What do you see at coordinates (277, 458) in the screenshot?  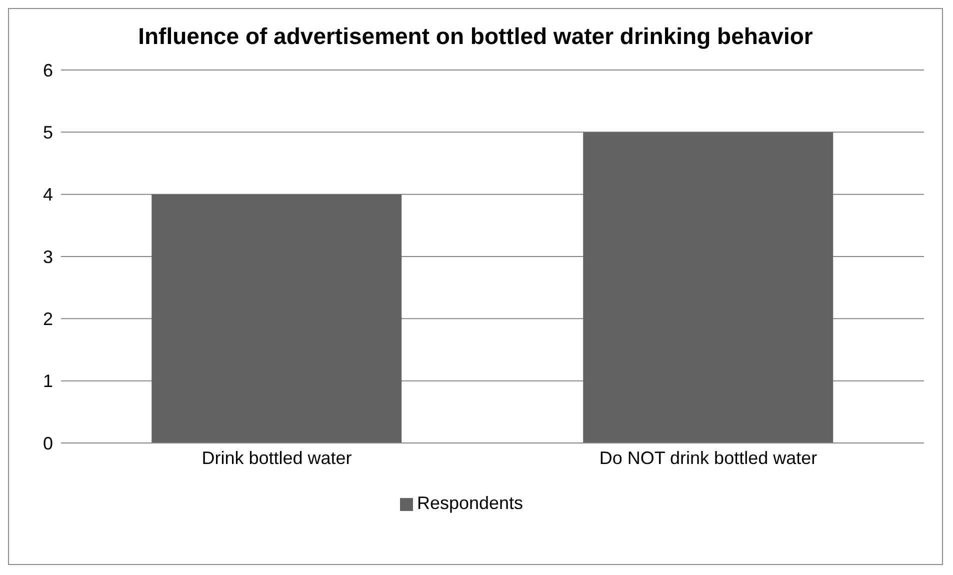 I see `x-tick-label: Drink bottled water` at bounding box center [277, 458].